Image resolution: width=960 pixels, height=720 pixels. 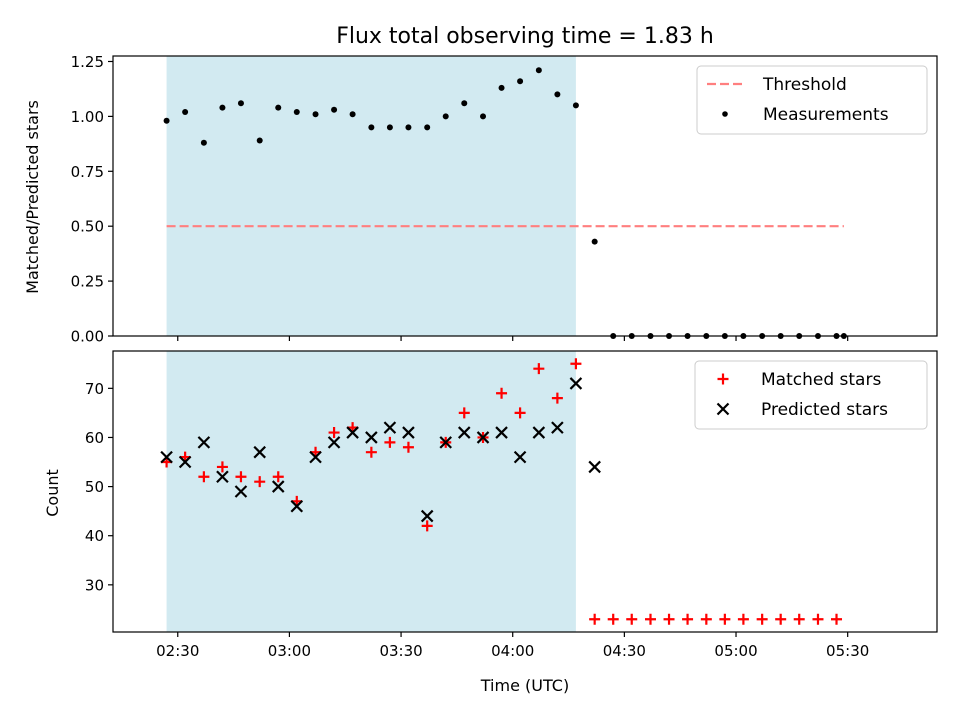 I want to click on x-tick-label: 03:30, so click(x=400, y=651).